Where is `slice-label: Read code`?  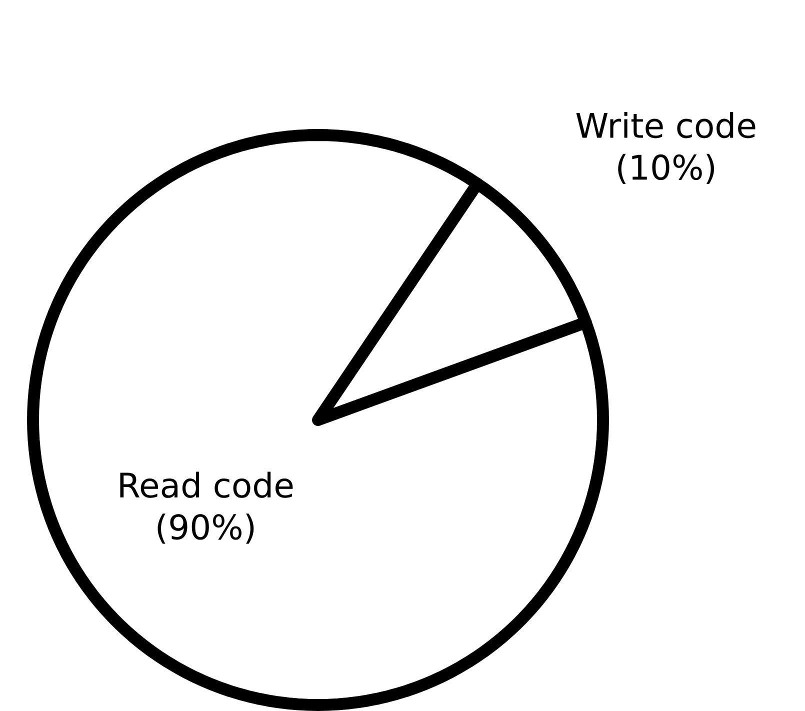 slice-label: Read code is located at coordinates (206, 485).